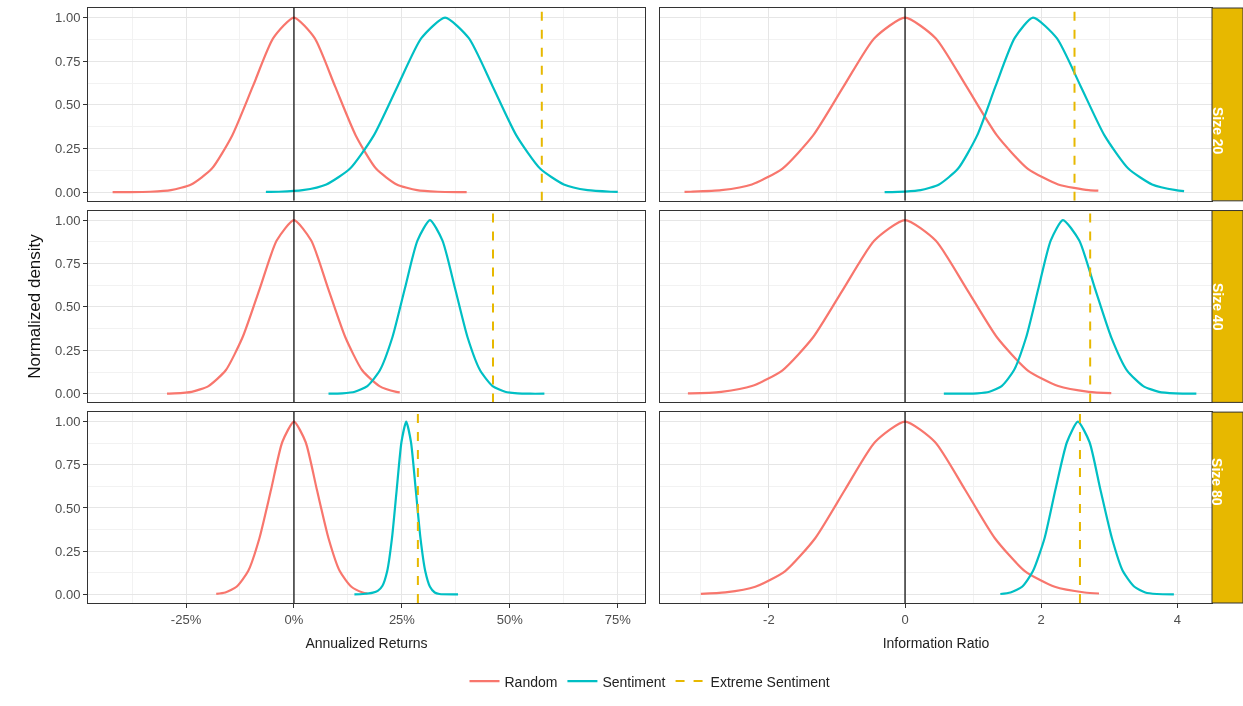 The height and width of the screenshot is (706, 1243). Describe the element at coordinates (1217, 482) in the screenshot. I see `annotation: Size 80` at that location.